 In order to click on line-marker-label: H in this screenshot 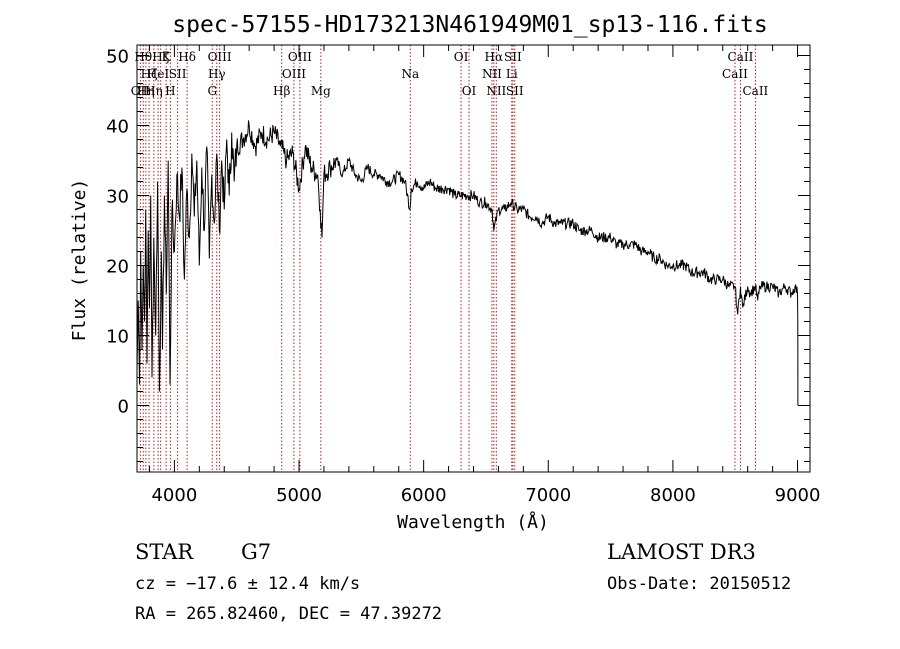, I will do `click(170, 91)`.